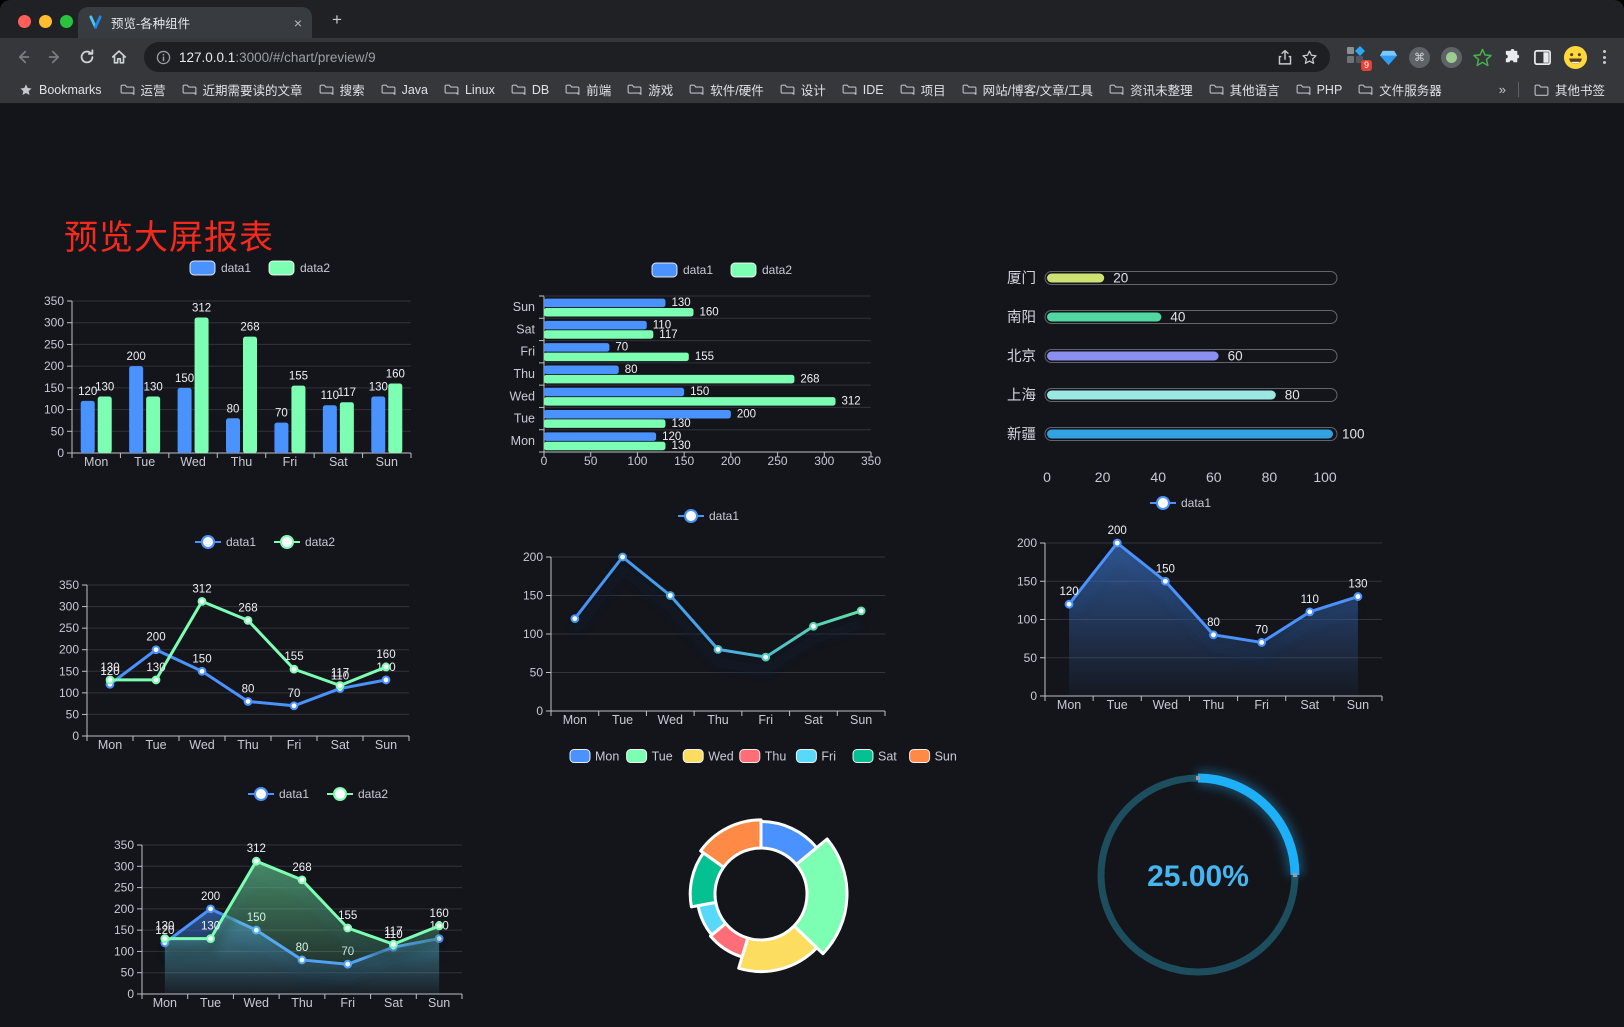  Describe the element at coordinates (277, 57) in the screenshot. I see `url-text: 127.0.0.1:3000/#/chart/preview/9` at that location.